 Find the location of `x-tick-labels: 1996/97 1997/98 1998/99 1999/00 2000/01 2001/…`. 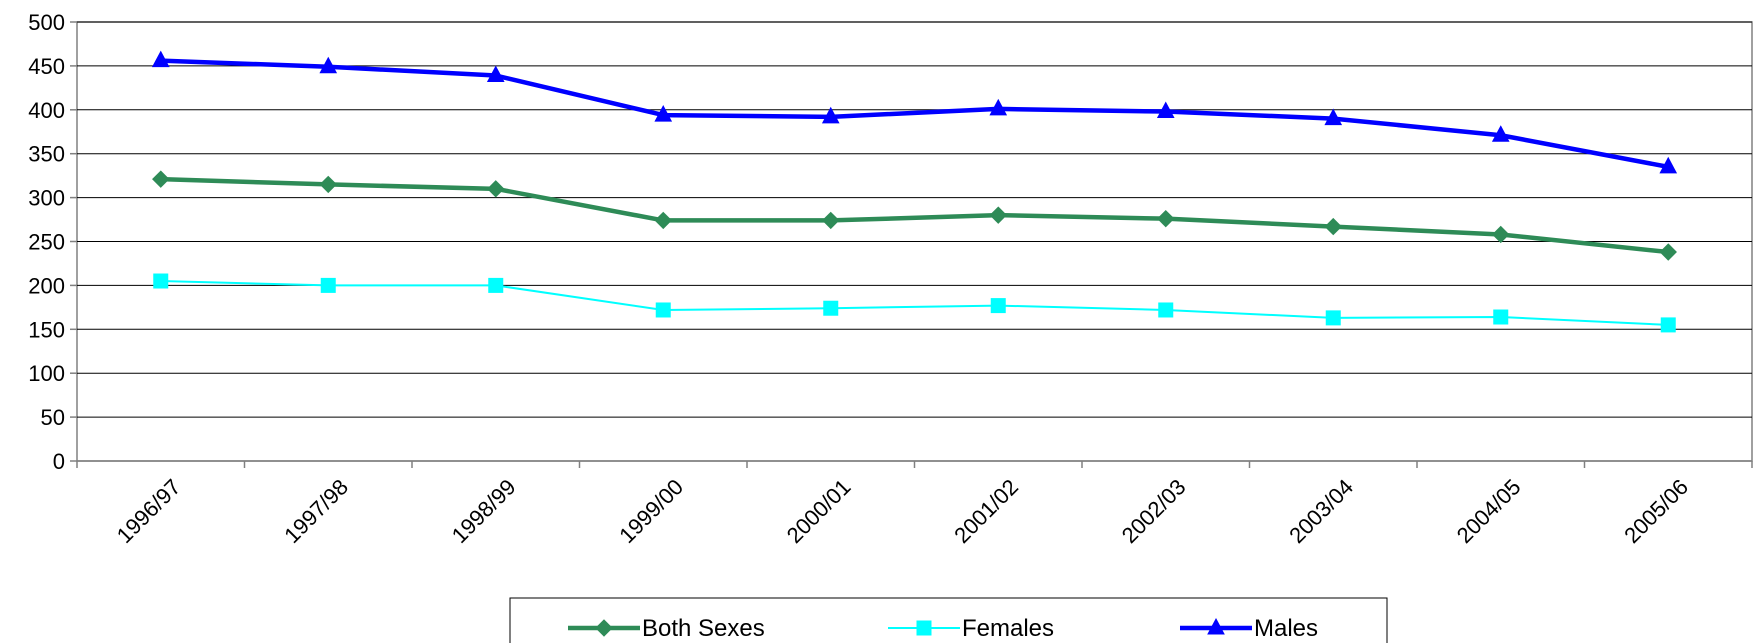

x-tick-labels: 1996/97 1997/98 1998/99 1999/00 2000/01 2001/… is located at coordinates (902, 511).